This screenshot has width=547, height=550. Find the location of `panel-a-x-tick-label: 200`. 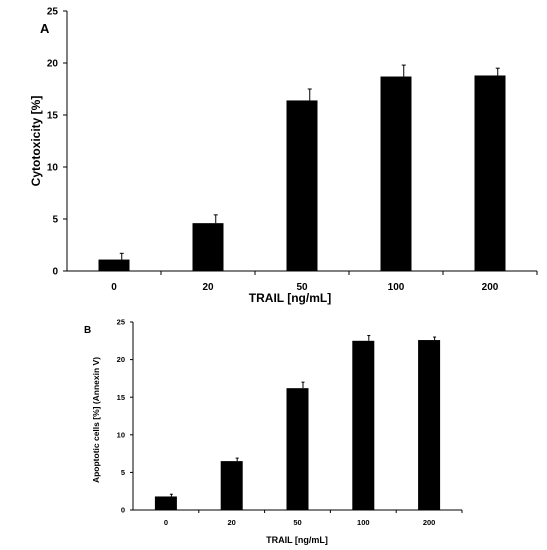

panel-a-x-tick-label: 200 is located at coordinates (490, 287).